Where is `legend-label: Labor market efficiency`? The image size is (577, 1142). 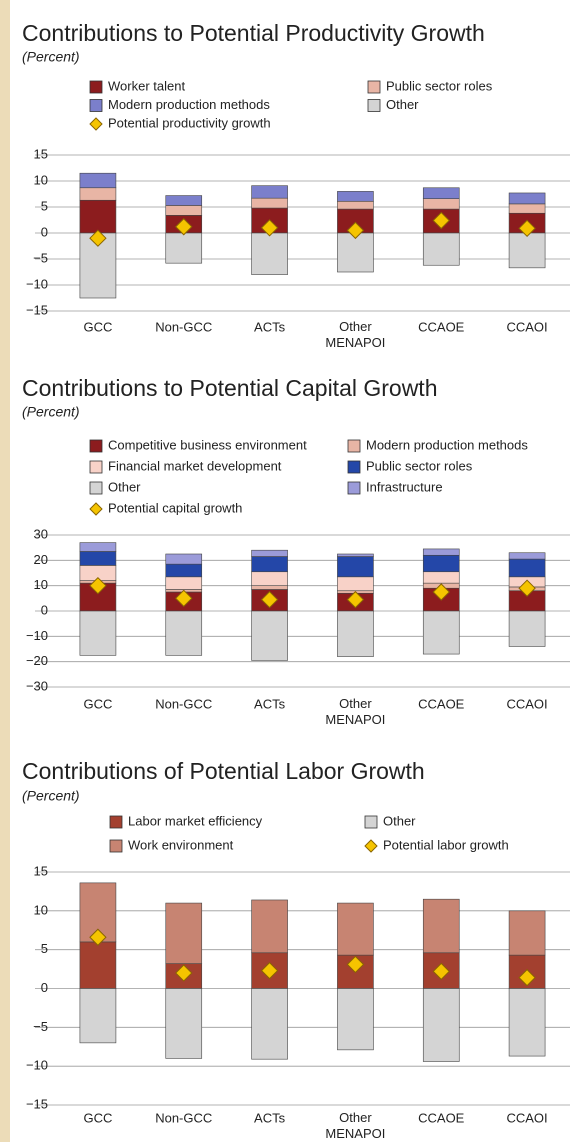
legend-label: Labor market efficiency is located at coordinates (195, 820).